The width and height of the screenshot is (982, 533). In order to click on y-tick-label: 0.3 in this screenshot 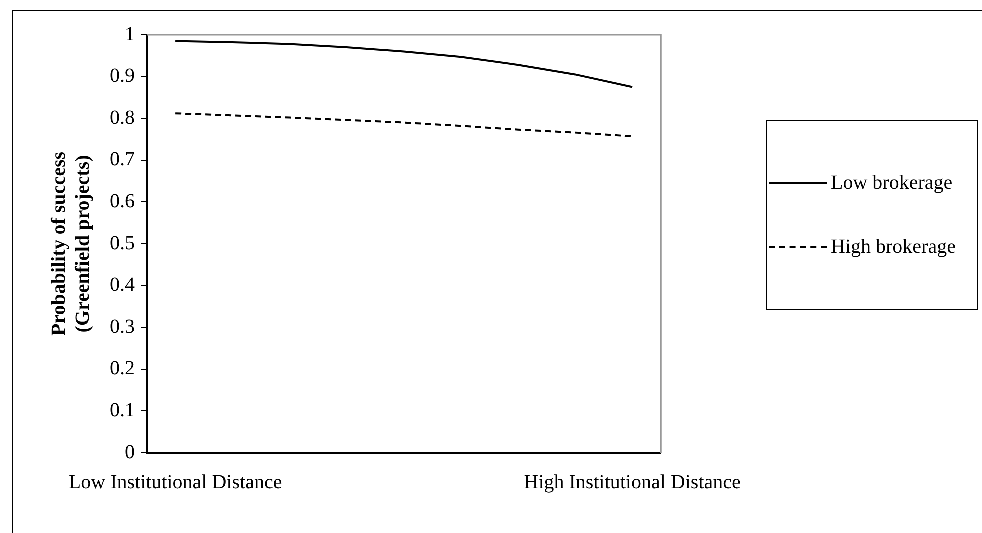, I will do `click(122, 327)`.